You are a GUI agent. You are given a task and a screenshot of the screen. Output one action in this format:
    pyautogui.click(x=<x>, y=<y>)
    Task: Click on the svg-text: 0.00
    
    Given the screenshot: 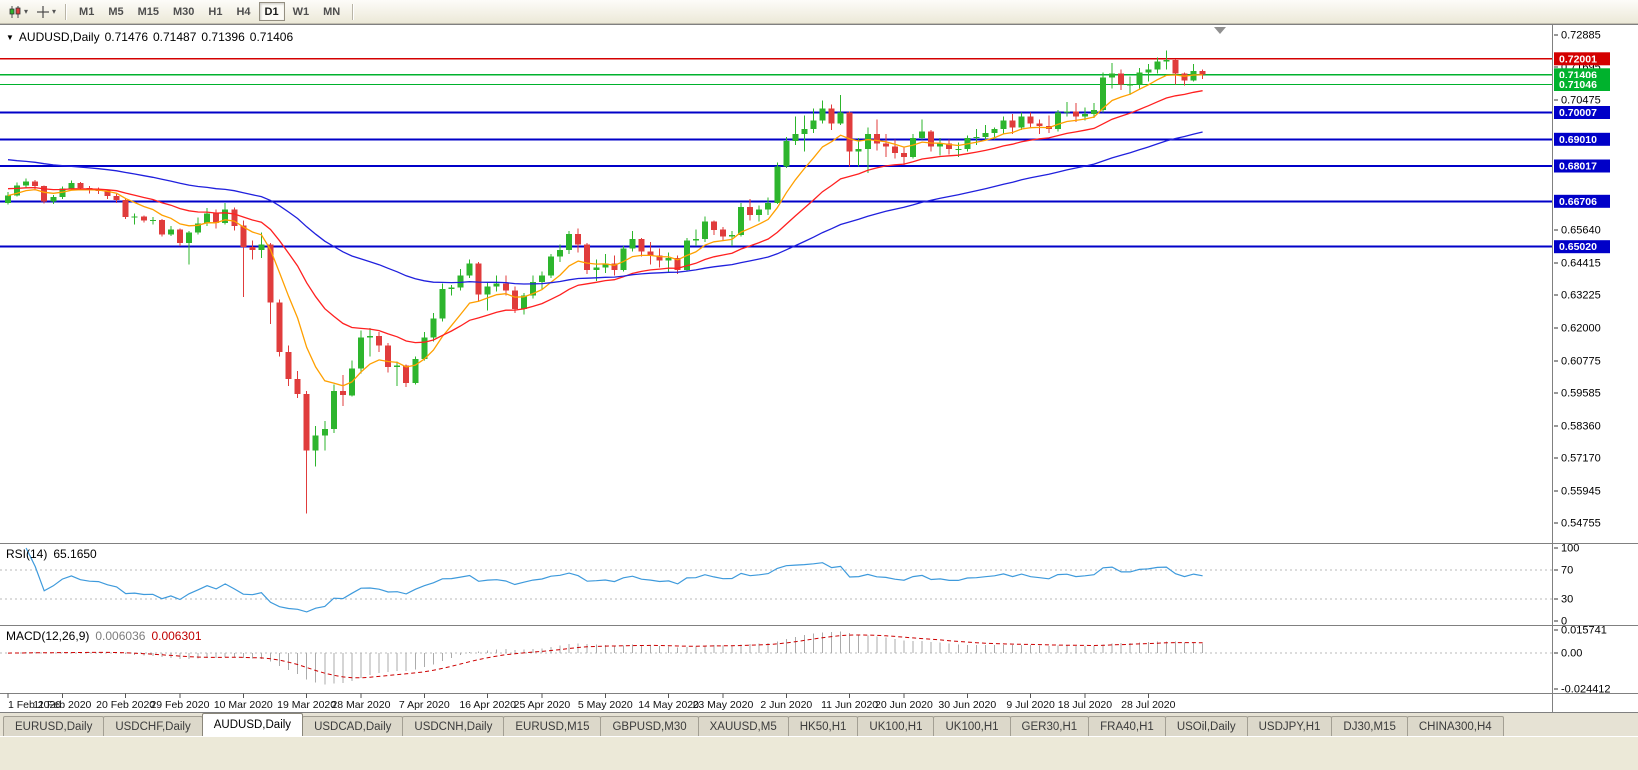 What is the action you would take?
    pyautogui.click(x=1571, y=654)
    